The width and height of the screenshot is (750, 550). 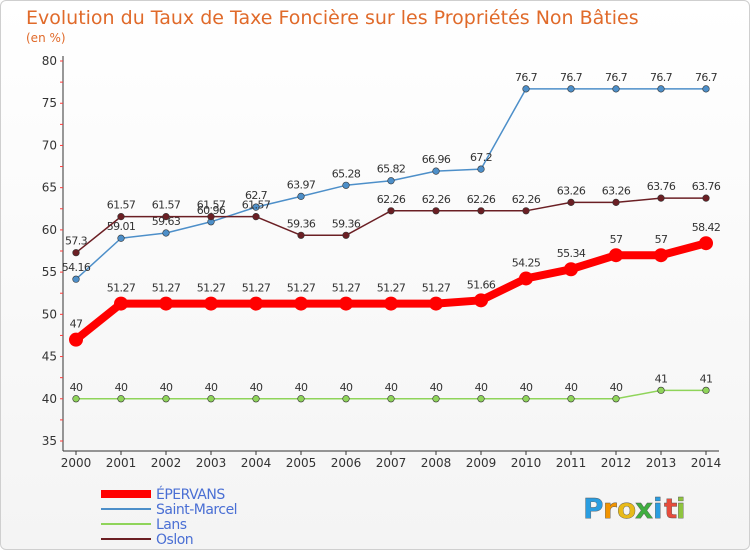 What do you see at coordinates (49, 357) in the screenshot?
I see `y-tick-label: 45` at bounding box center [49, 357].